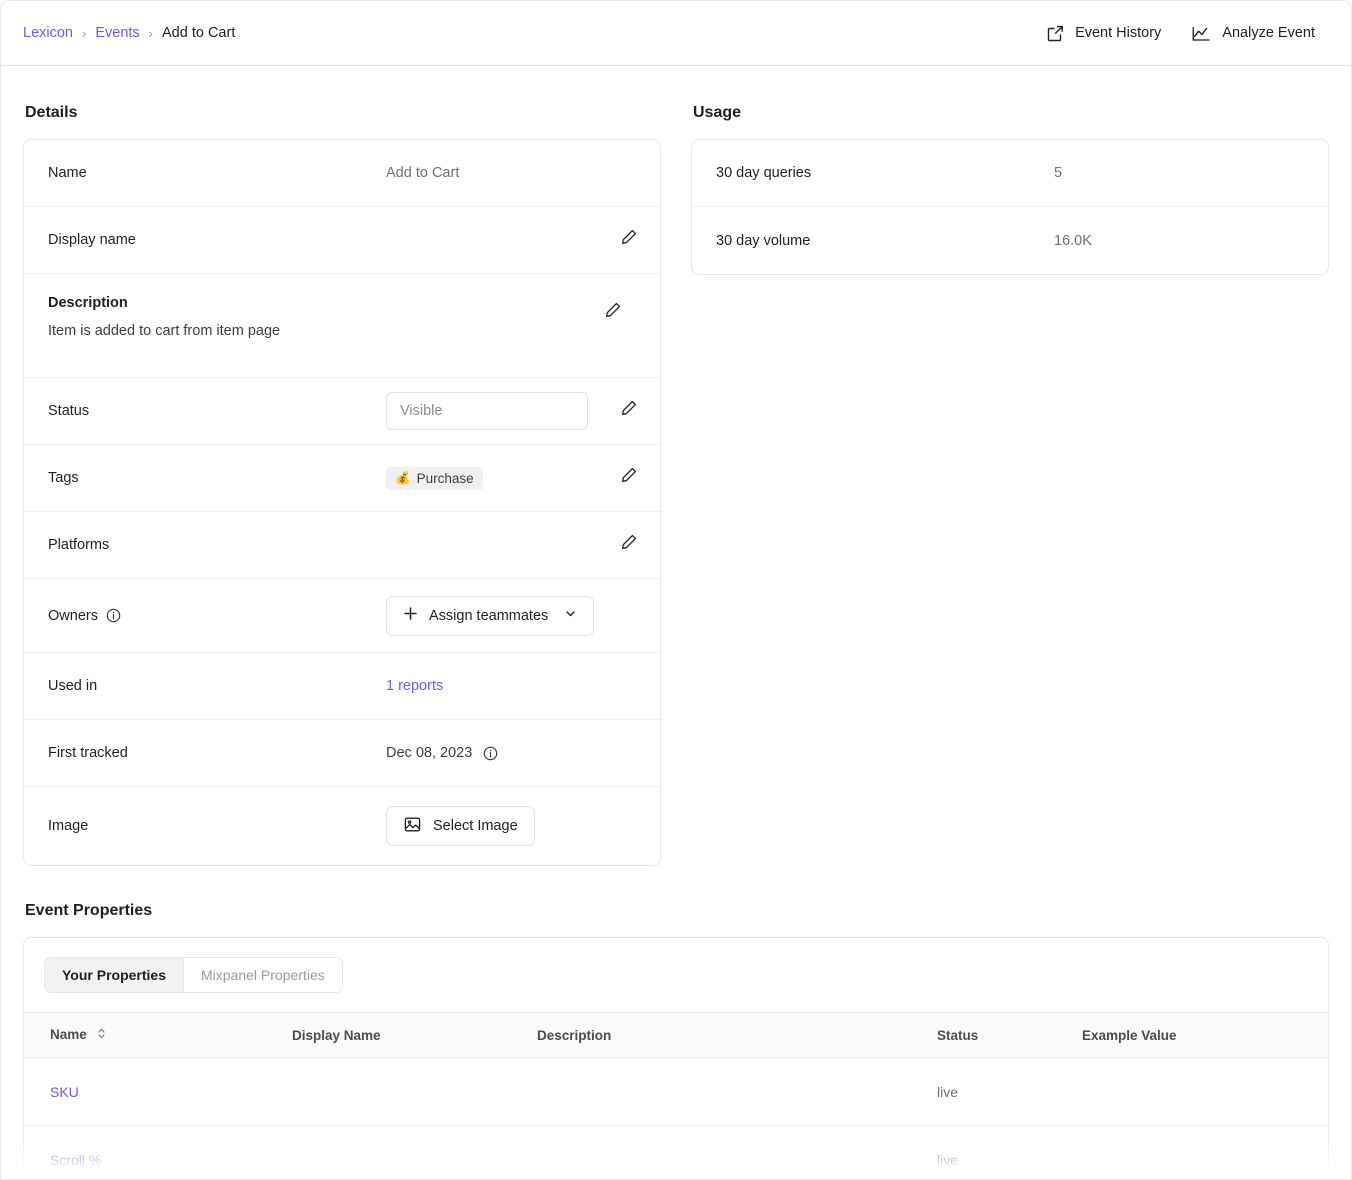  I want to click on details-title: Details, so click(51, 112).